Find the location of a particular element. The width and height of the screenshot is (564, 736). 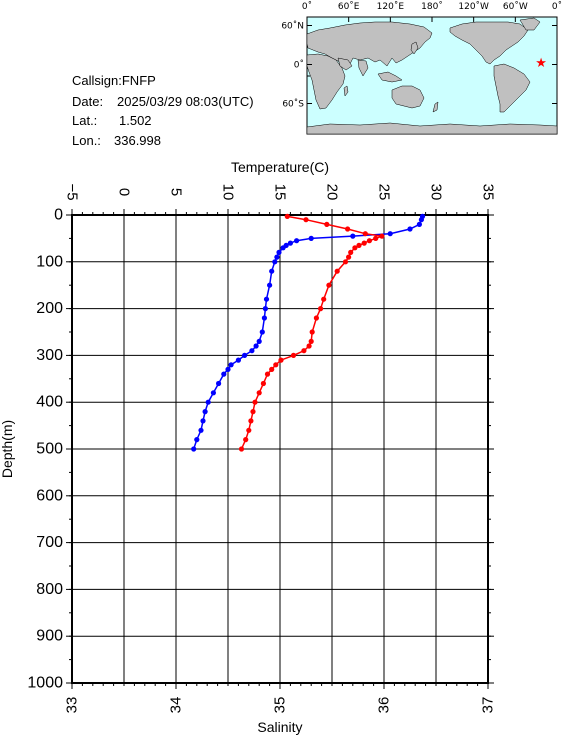

lat-label: Lat.: is located at coordinates (85, 120).